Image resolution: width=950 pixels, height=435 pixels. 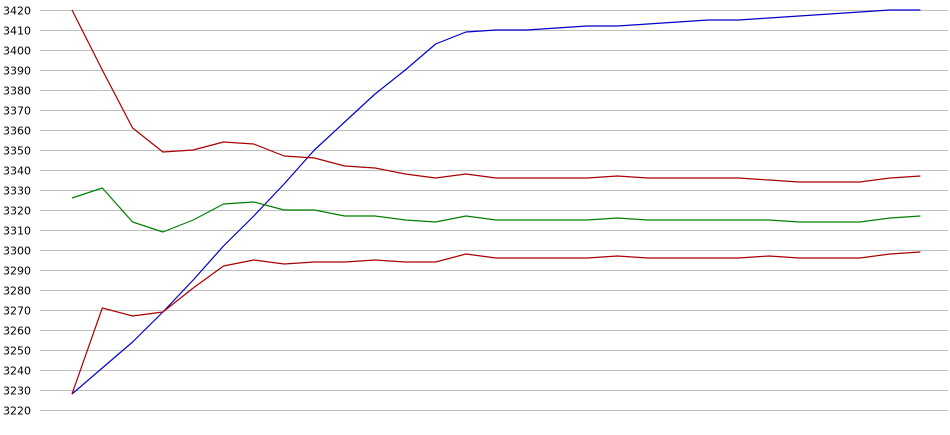 I want to click on y-tick-label: 3390, so click(x=17, y=71).